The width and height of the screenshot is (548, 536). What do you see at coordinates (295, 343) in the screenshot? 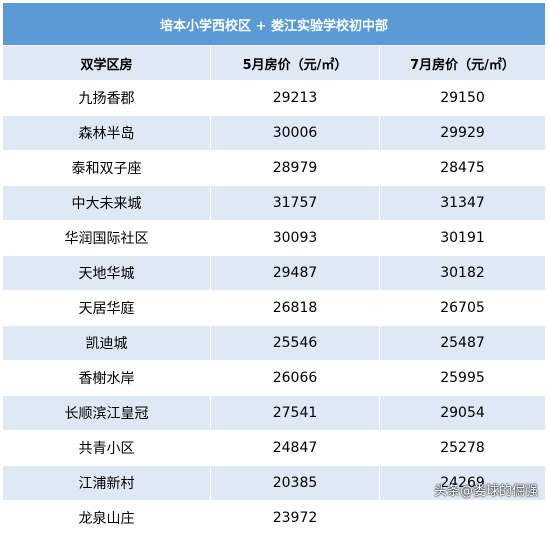
I see `cell-may-price: 25546` at bounding box center [295, 343].